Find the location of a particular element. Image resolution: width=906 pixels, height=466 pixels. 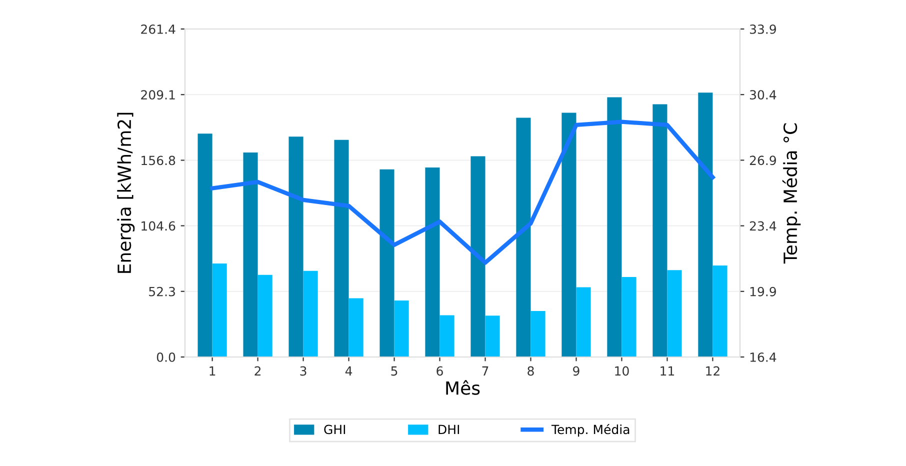

y2-tick-label: 23.4 is located at coordinates (763, 226).